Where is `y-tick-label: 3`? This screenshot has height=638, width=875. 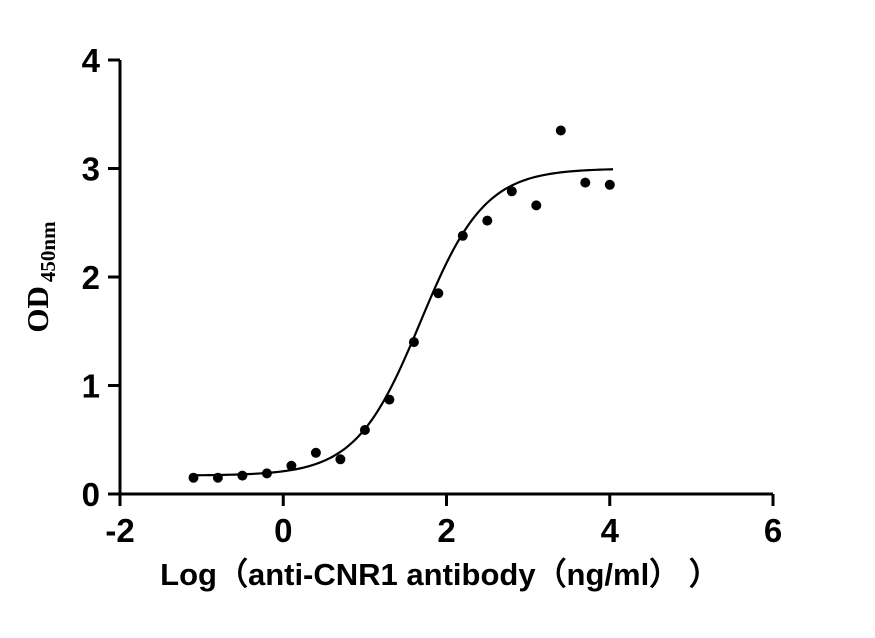 y-tick-label: 3 is located at coordinates (91, 169).